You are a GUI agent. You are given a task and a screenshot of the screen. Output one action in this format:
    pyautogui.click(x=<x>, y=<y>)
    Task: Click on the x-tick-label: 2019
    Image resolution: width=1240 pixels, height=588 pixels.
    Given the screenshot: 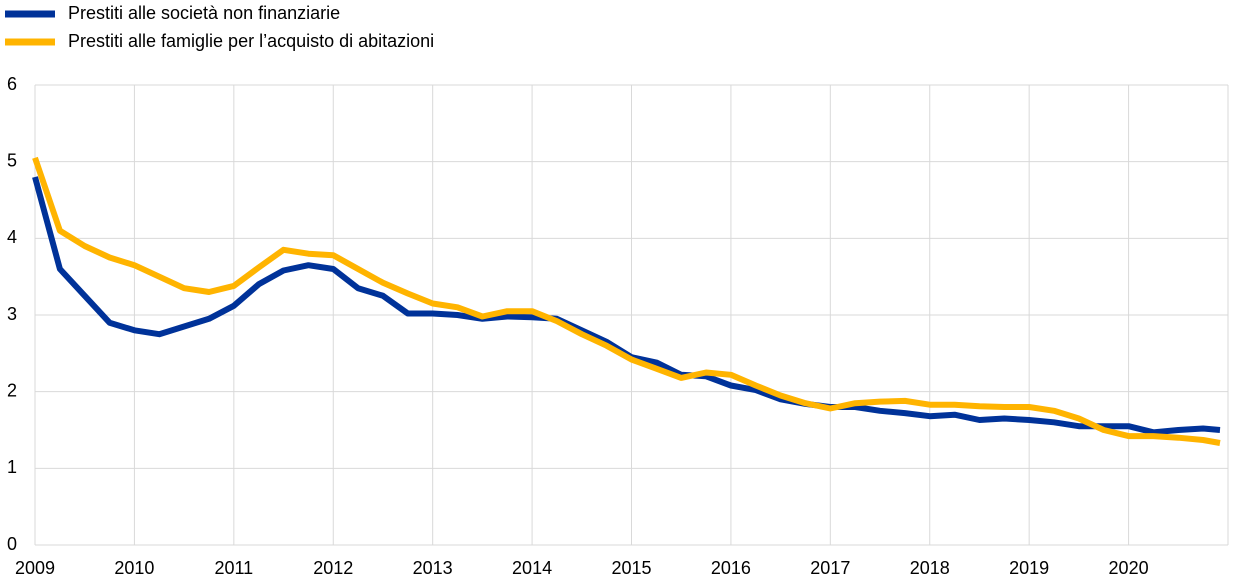 What is the action you would take?
    pyautogui.click(x=1029, y=568)
    